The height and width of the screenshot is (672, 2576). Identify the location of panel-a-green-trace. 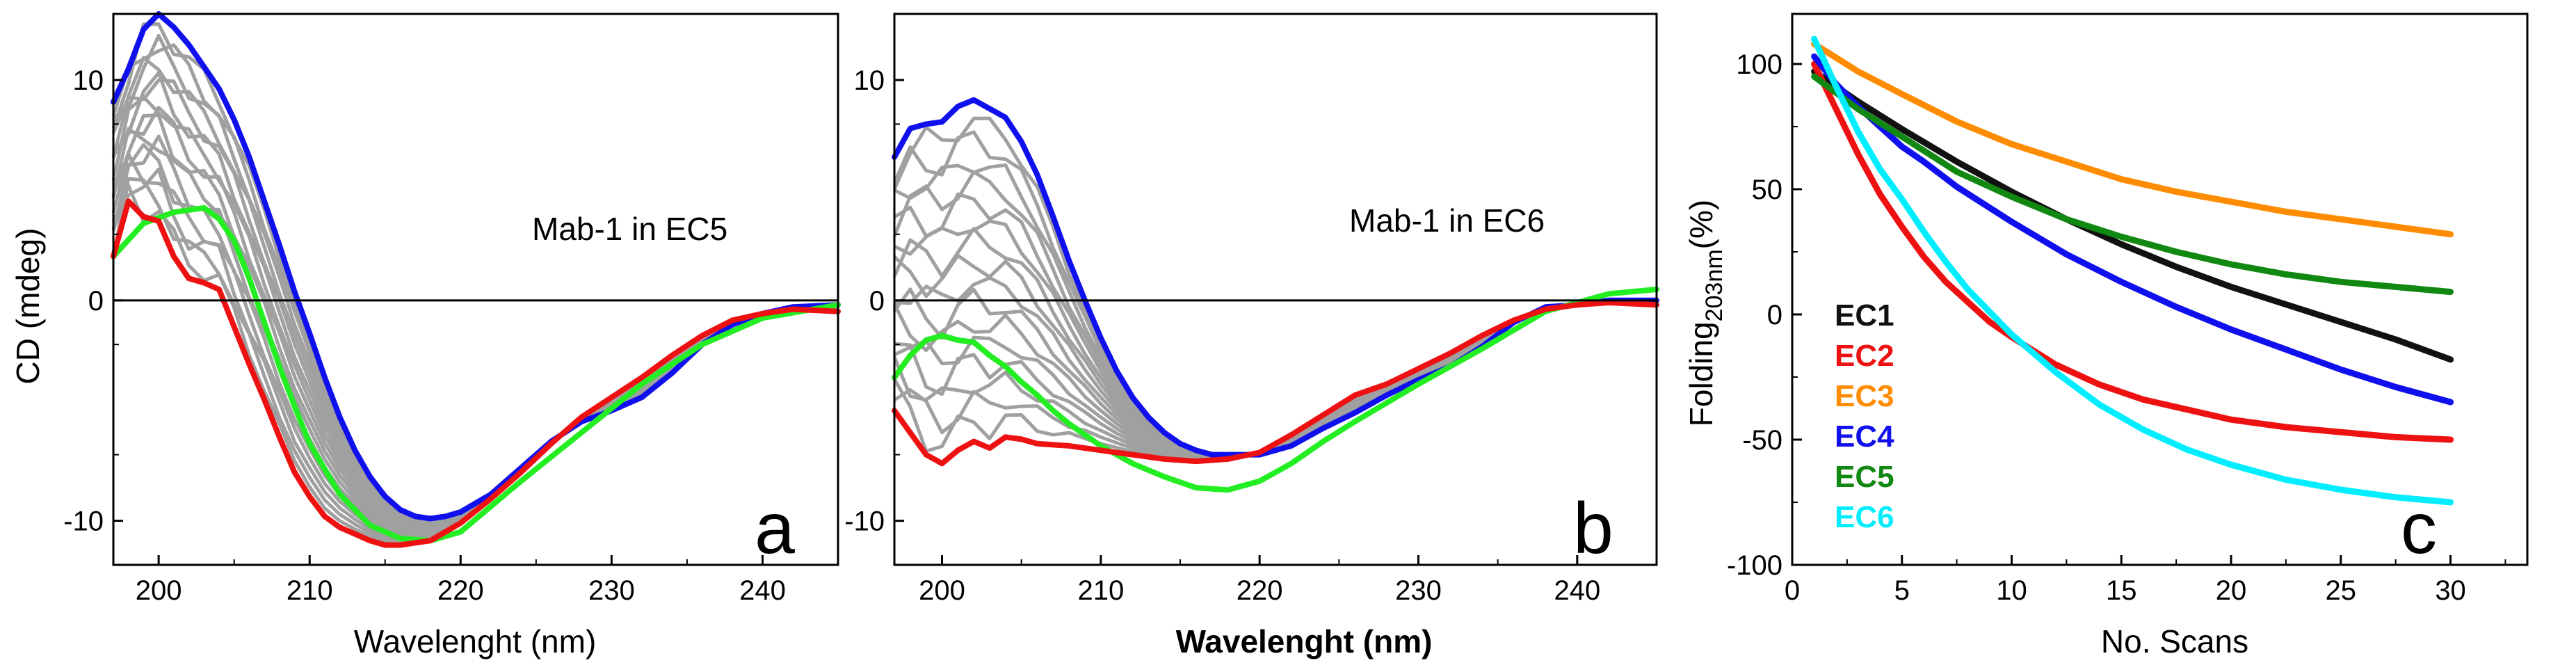
(476, 374).